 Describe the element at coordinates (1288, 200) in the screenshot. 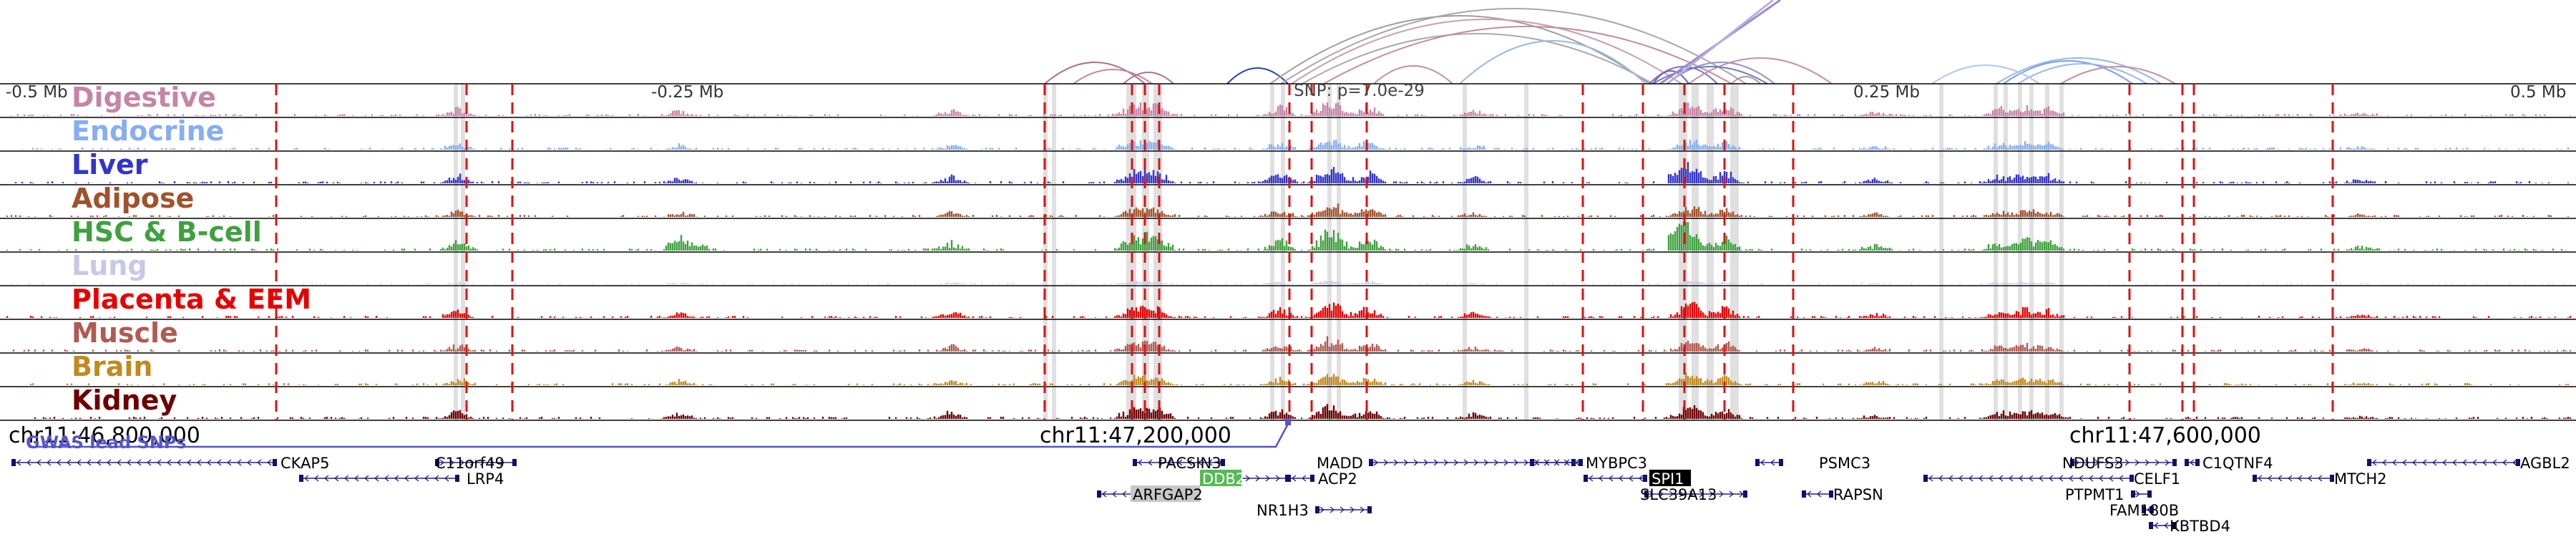

I see `track-adipose` at that location.